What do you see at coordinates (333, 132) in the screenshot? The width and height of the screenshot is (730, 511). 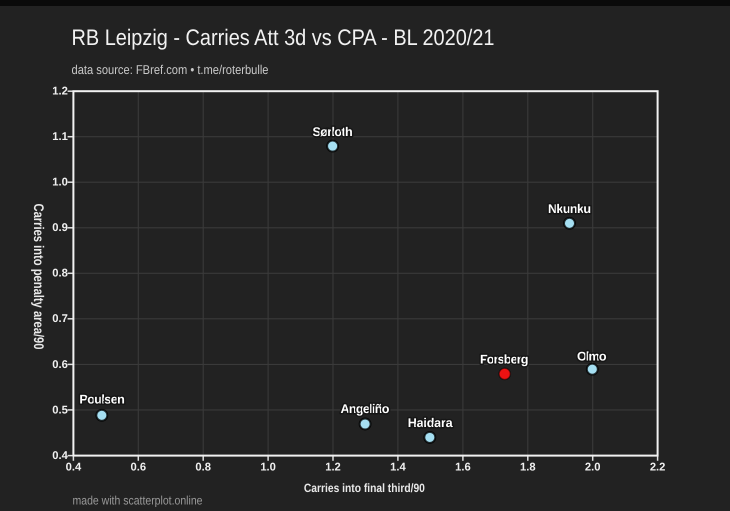 I see `svg-text: Sørloth` at bounding box center [333, 132].